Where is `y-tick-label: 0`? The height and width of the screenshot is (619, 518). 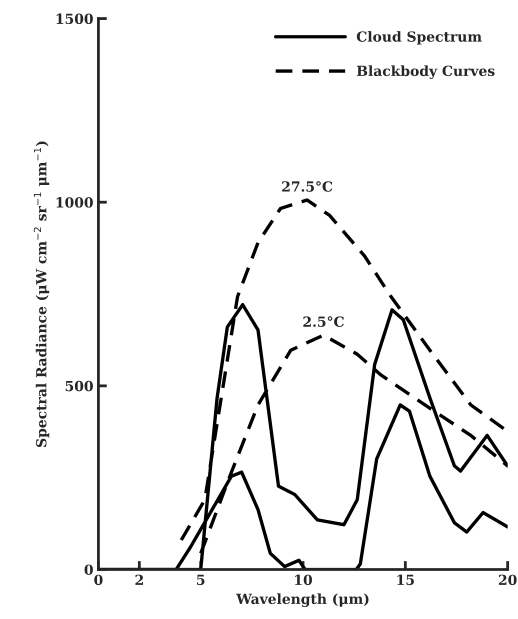
y-tick-label: 0 is located at coordinates (88, 569).